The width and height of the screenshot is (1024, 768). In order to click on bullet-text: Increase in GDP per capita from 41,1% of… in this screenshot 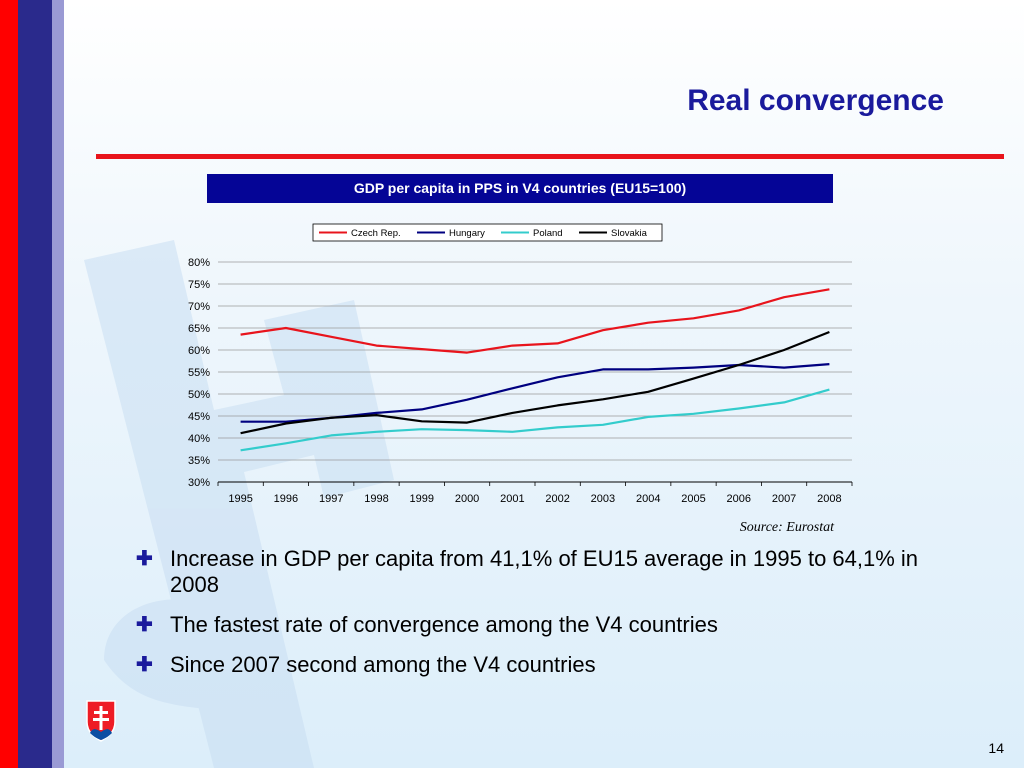, I will do `click(544, 571)`.